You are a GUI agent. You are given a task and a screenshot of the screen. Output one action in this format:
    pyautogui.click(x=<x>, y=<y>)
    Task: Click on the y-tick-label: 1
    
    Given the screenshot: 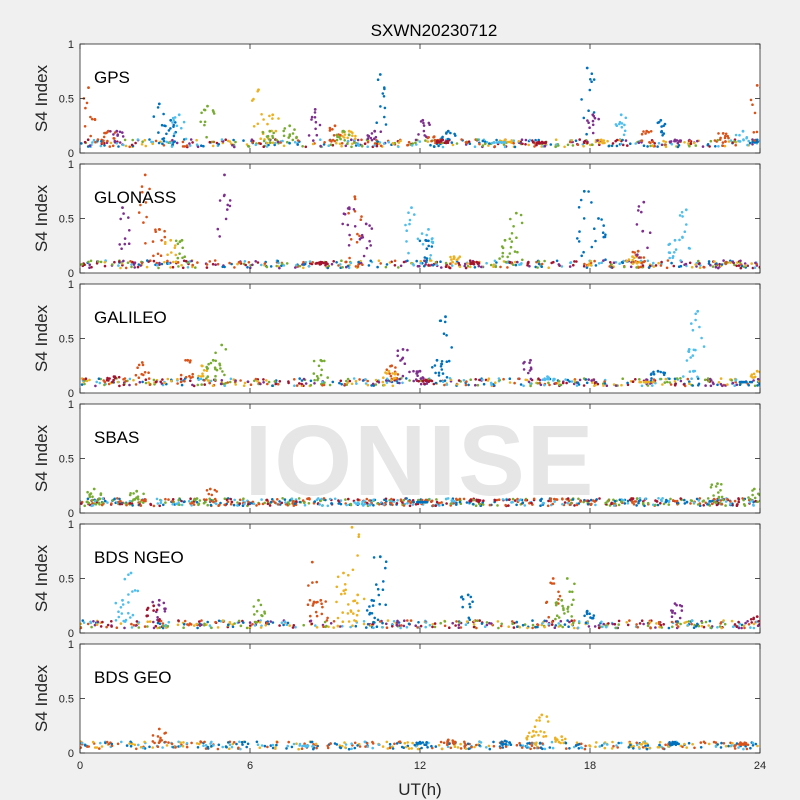 What is the action you would take?
    pyautogui.click(x=71, y=525)
    